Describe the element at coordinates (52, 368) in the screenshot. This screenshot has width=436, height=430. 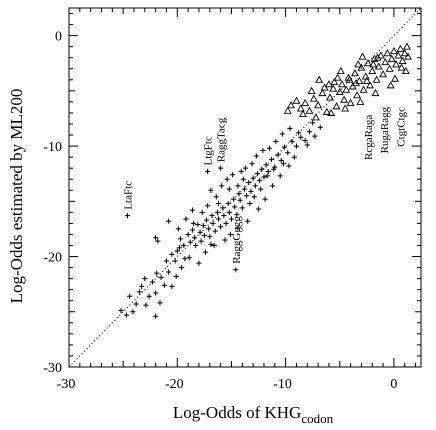
I see `y-tick-label: -30` at that location.